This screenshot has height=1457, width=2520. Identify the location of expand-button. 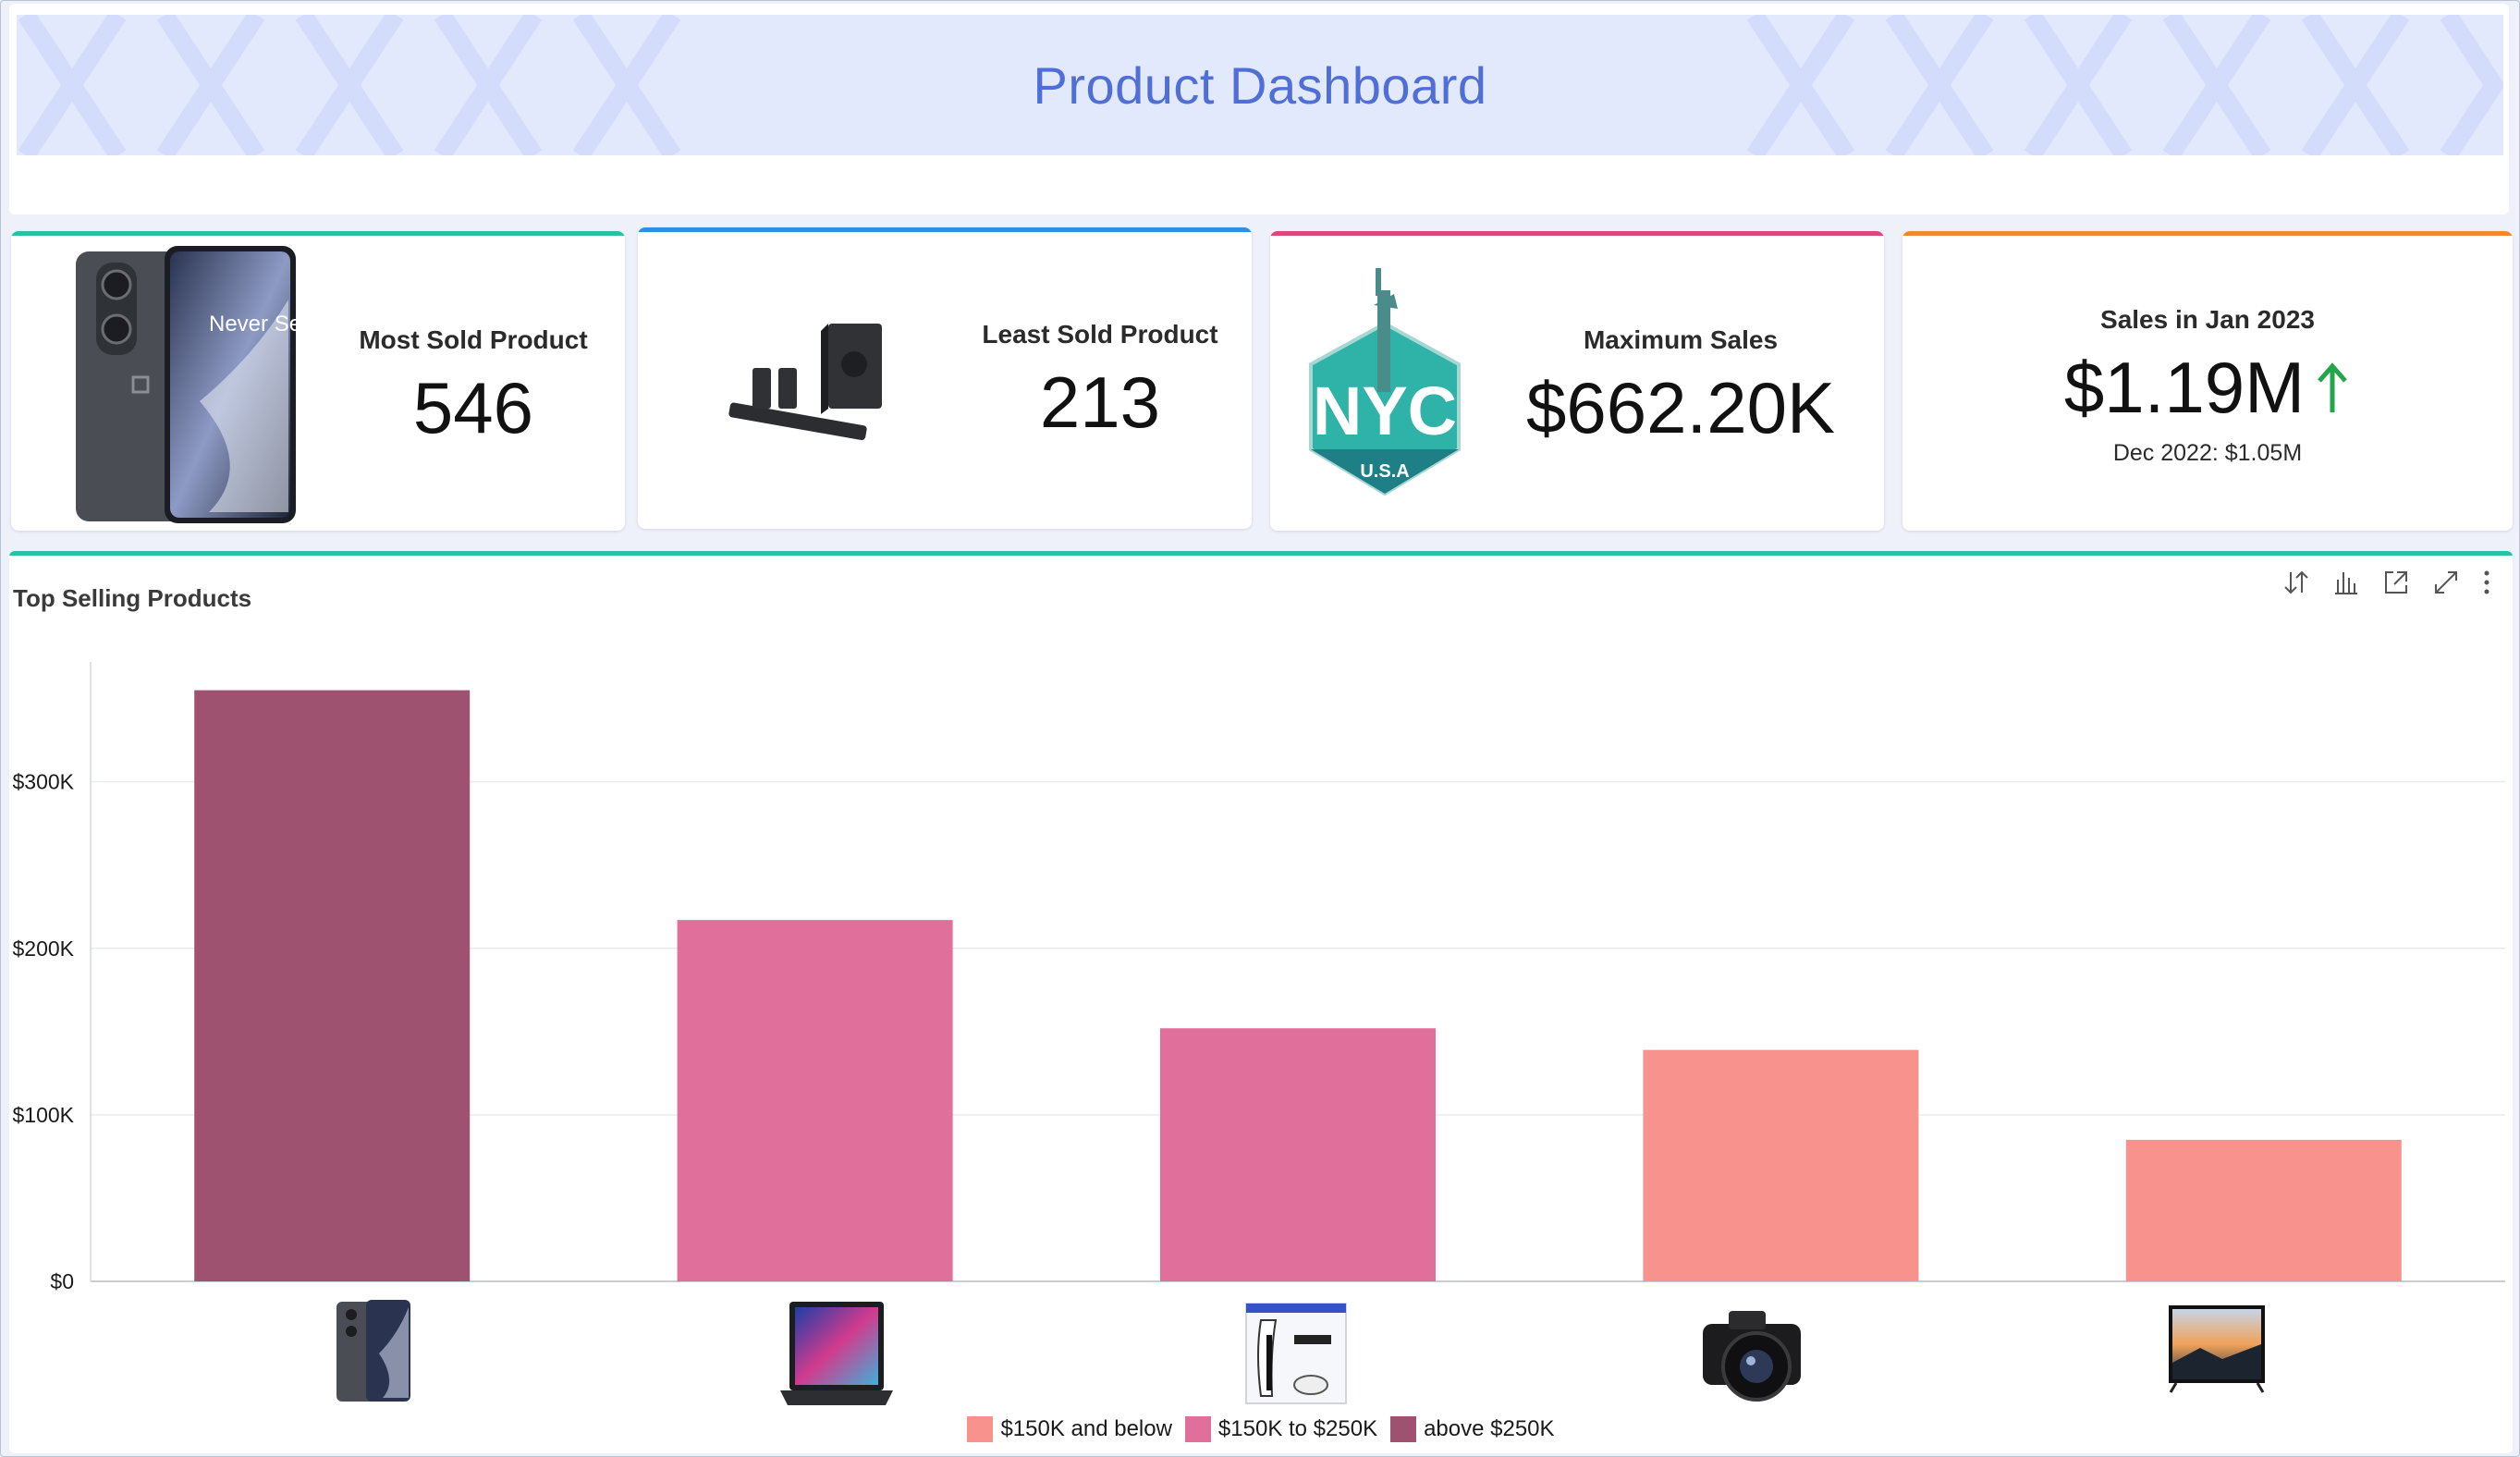
(2446, 582).